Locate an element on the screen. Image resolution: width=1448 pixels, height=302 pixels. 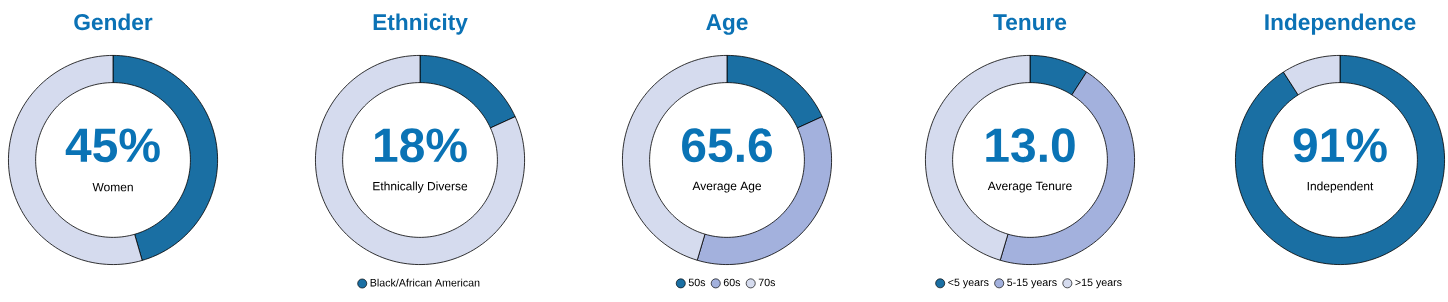
text: Independent is located at coordinates (1340, 187).